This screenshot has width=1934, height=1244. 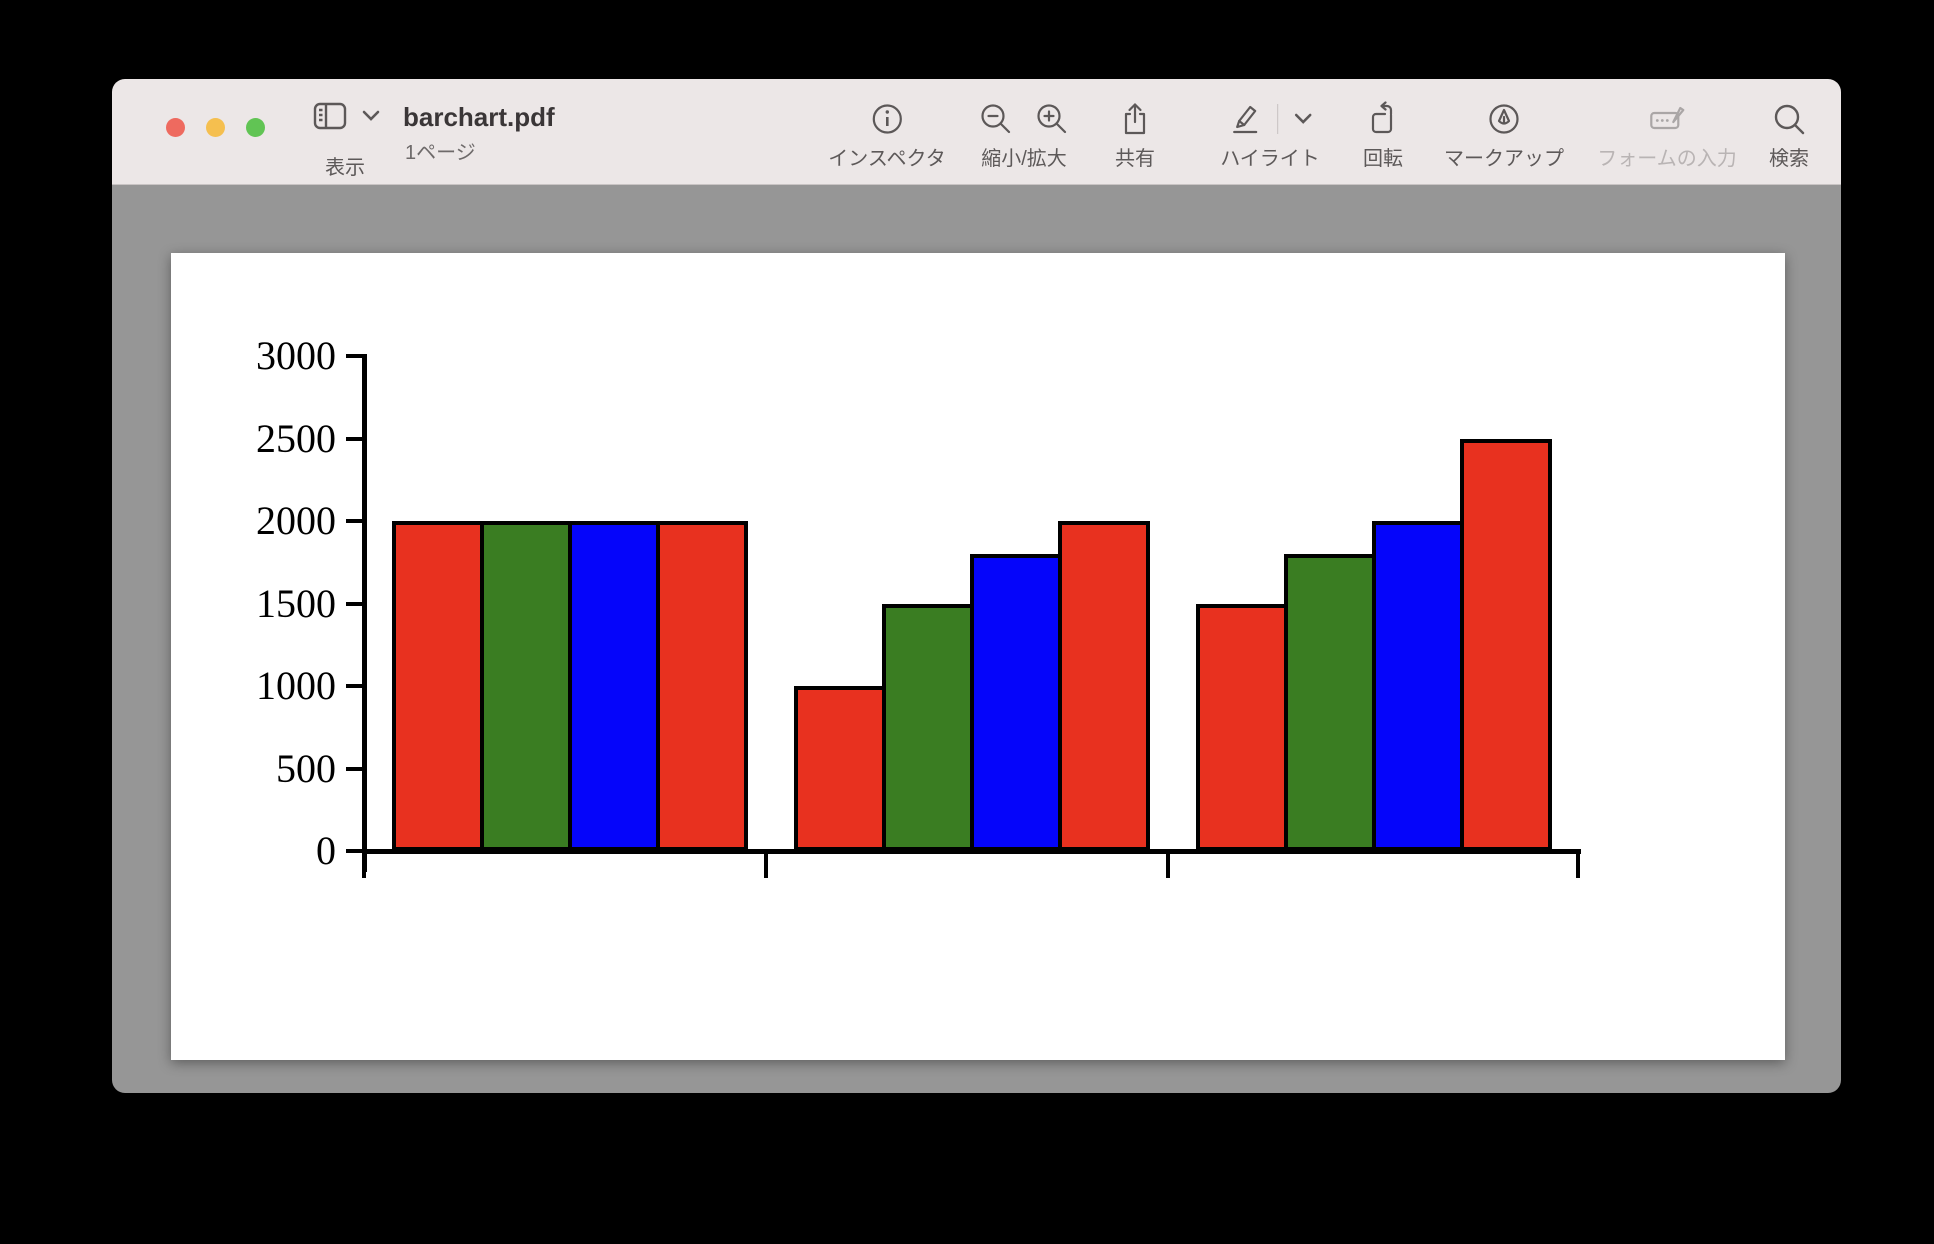 I want to click on markup-button: マークアップ, so click(x=1504, y=135).